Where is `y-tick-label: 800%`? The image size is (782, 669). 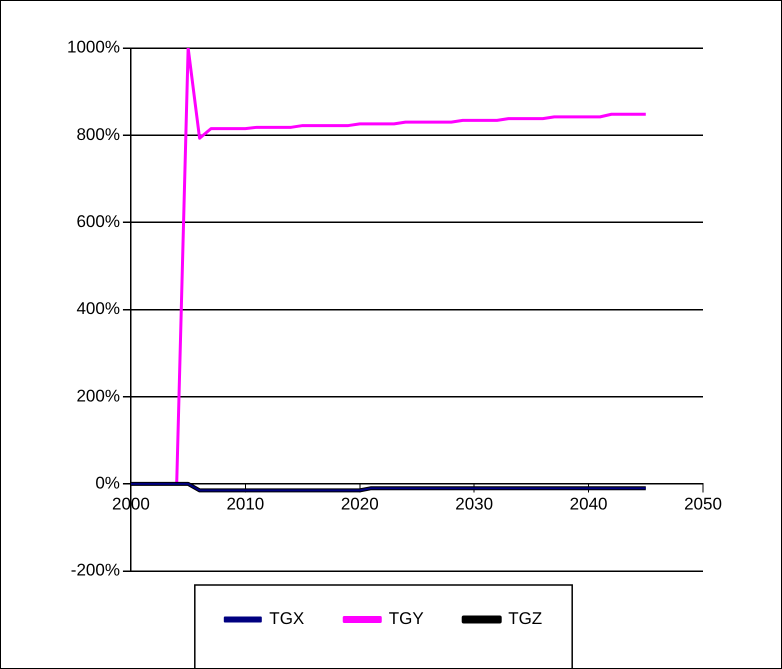 y-tick-label: 800% is located at coordinates (98, 134).